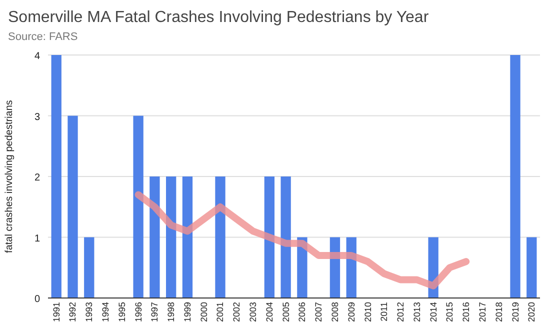  I want to click on x-tick-label: 2010, so click(367, 312).